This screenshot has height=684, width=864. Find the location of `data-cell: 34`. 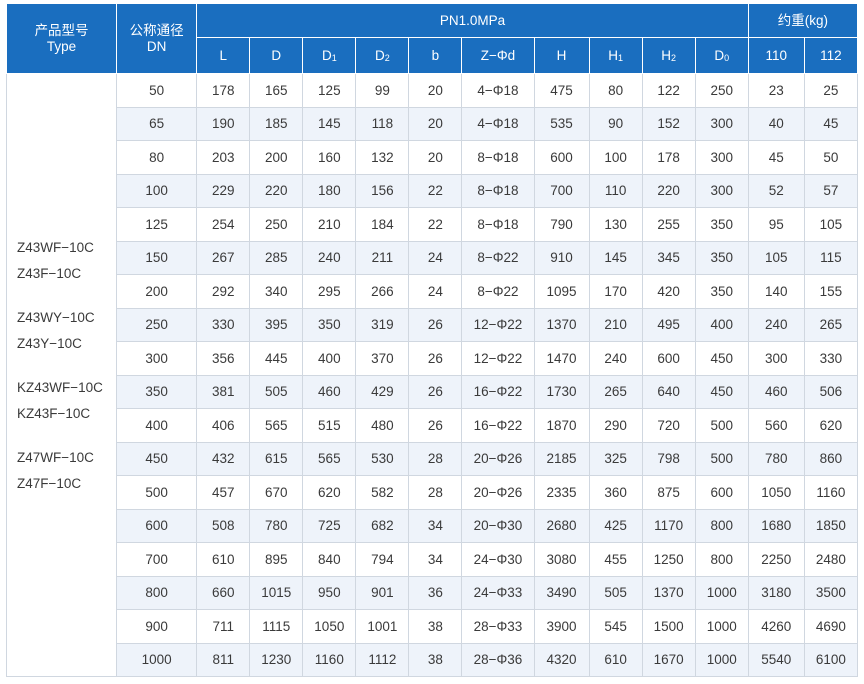

data-cell: 34 is located at coordinates (435, 526).